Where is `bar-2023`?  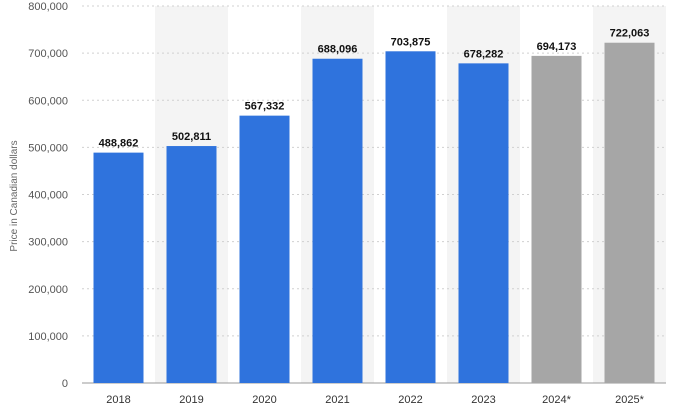 bar-2023 is located at coordinates (483, 223).